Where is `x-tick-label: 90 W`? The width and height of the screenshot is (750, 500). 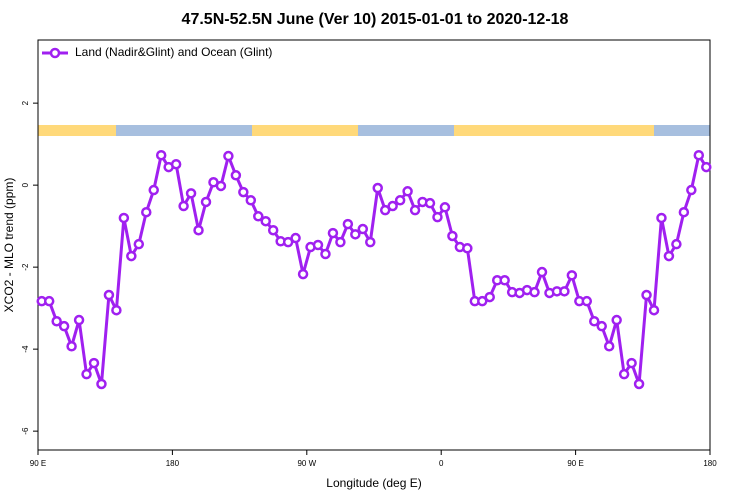
x-tick-label: 90 W is located at coordinates (306, 463).